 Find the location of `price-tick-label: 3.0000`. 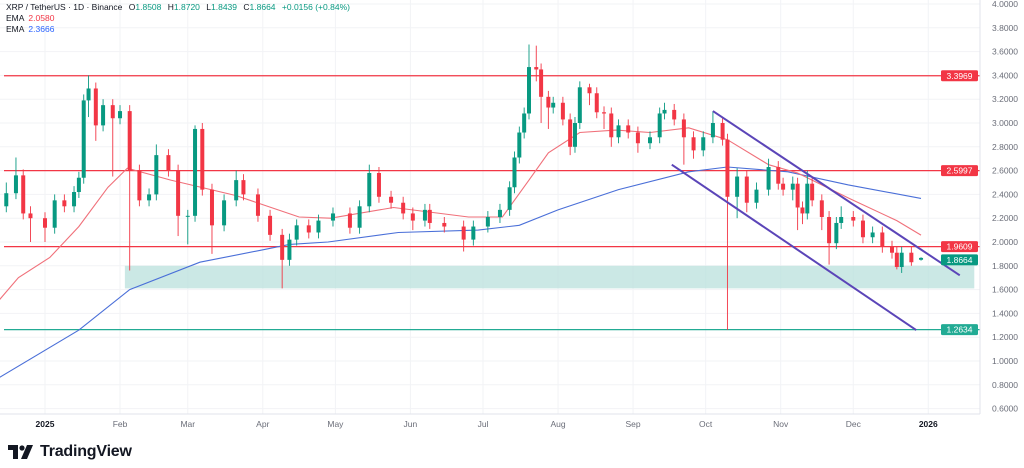

price-tick-label: 3.0000 is located at coordinates (1005, 123).